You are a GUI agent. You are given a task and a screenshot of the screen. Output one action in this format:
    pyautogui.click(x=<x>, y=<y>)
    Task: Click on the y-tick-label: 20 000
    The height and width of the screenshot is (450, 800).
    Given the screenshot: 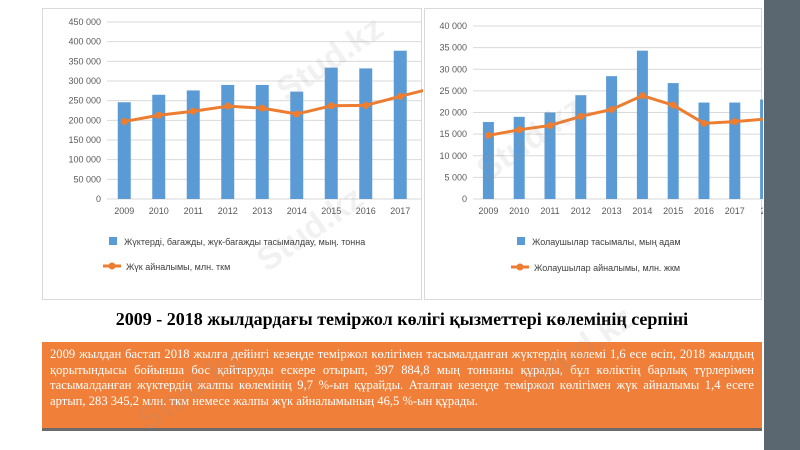 What is the action you would take?
    pyautogui.click(x=453, y=113)
    